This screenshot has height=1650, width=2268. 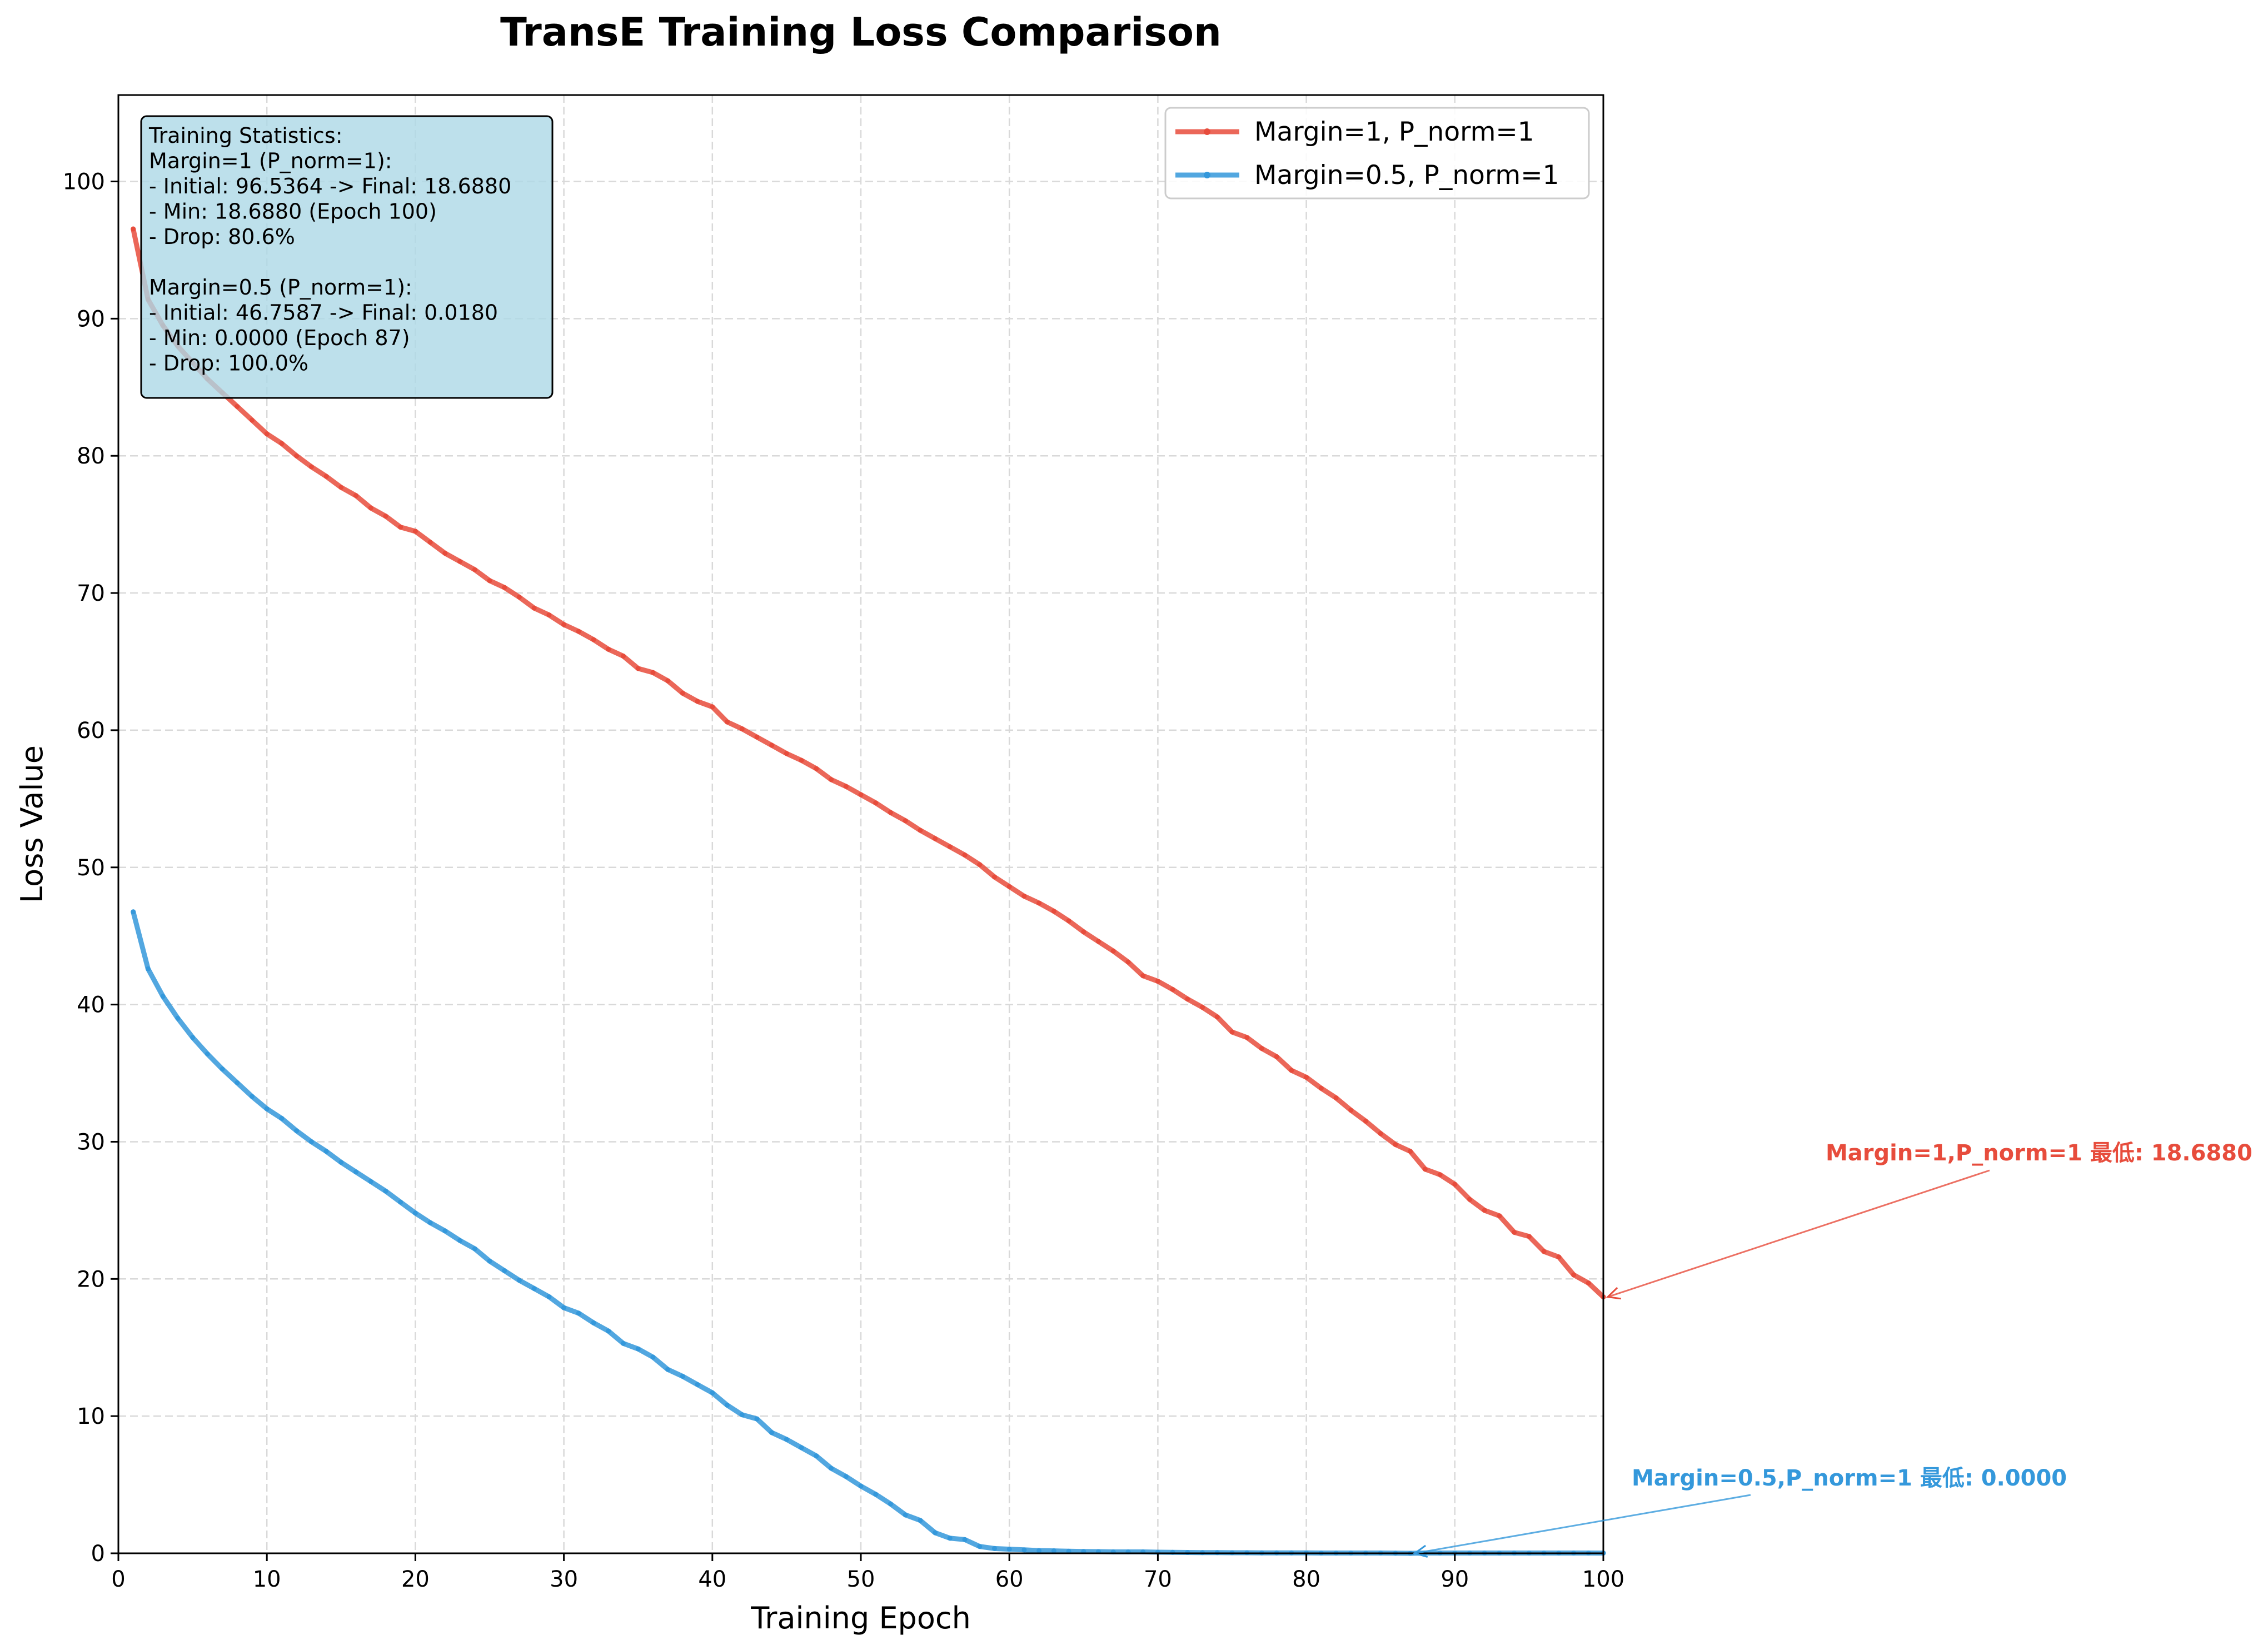 What do you see at coordinates (270, 161) in the screenshot?
I see `stats-line: Margin=1 (P_norm=1):` at bounding box center [270, 161].